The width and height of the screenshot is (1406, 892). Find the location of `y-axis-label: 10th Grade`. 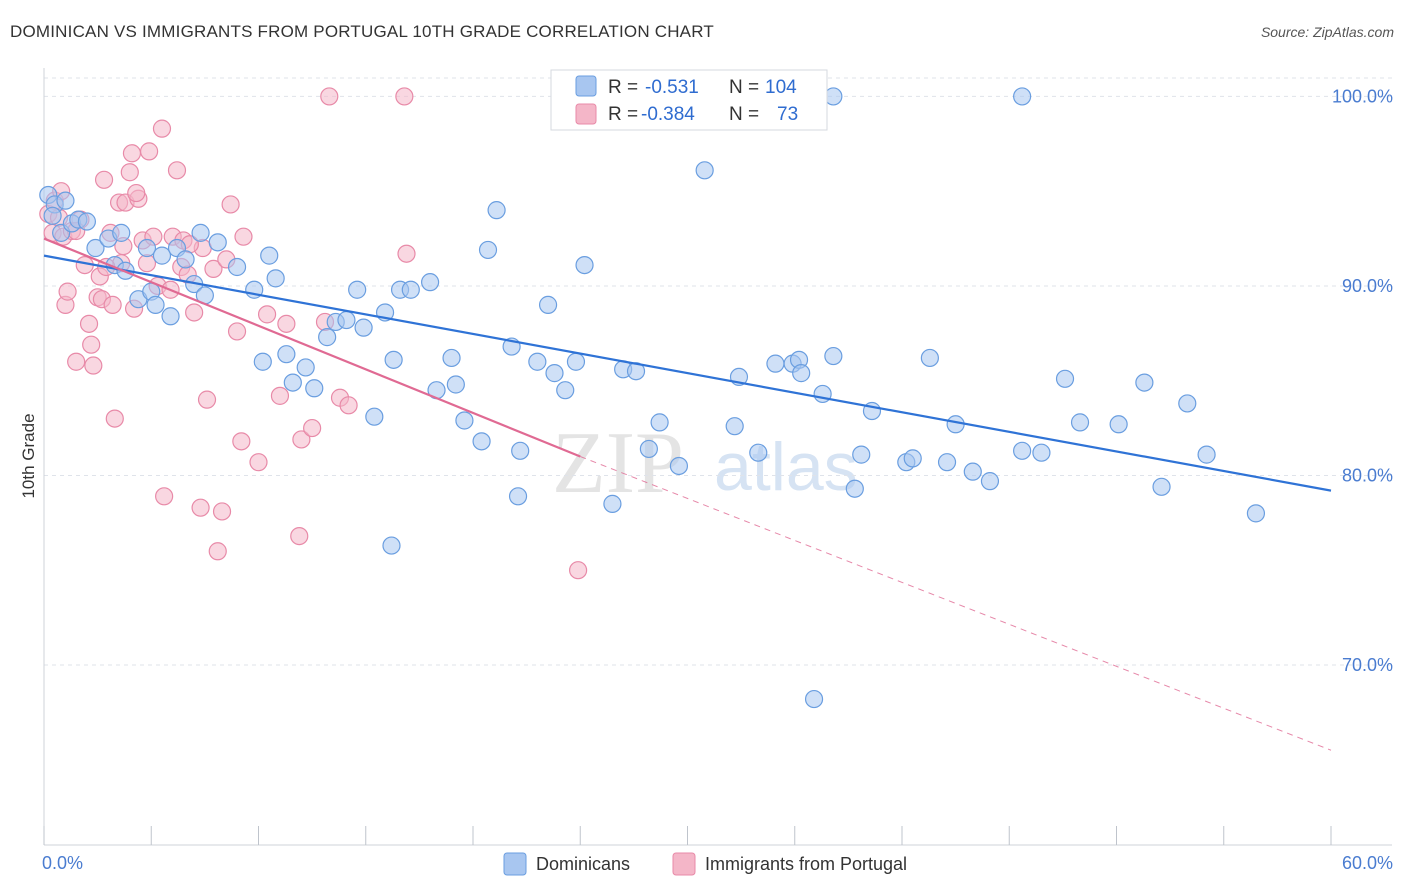

y-axis-label: 10th Grade is located at coordinates (28, 455).